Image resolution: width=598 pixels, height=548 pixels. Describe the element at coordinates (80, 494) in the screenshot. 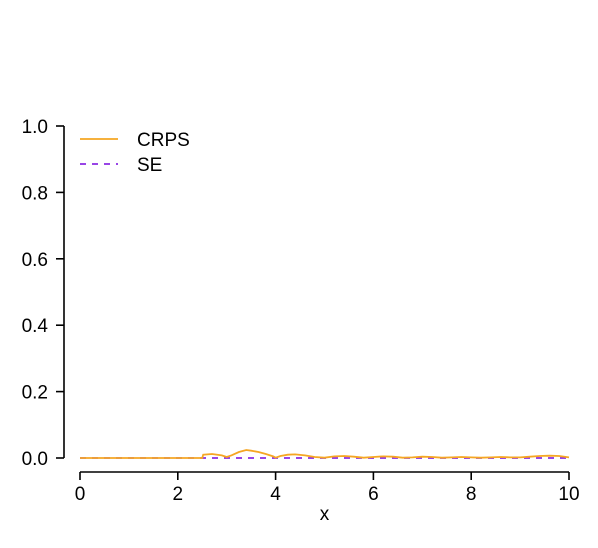

I see `x-tick-label: 0` at that location.